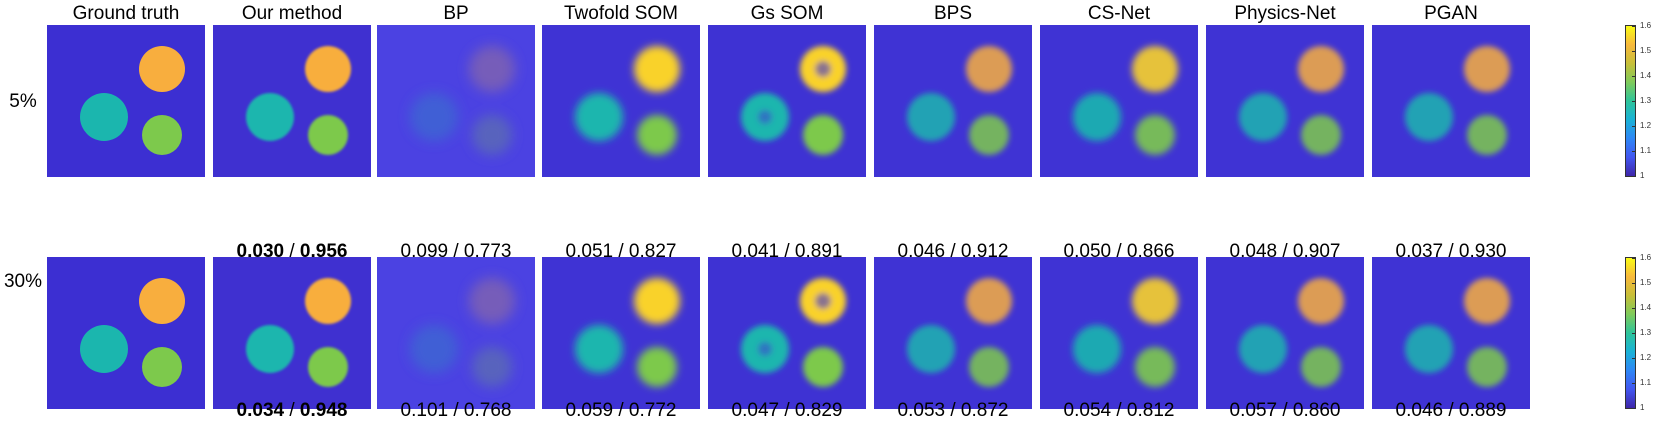 Image resolution: width=1660 pixels, height=423 pixels. I want to click on metric-our-method-row-2: 0.034 / 0.948, so click(292, 411).